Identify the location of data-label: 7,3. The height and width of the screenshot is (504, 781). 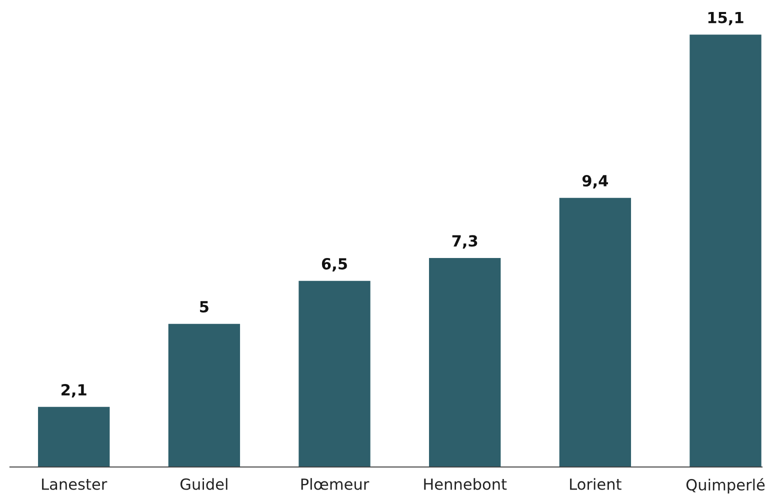
(465, 242).